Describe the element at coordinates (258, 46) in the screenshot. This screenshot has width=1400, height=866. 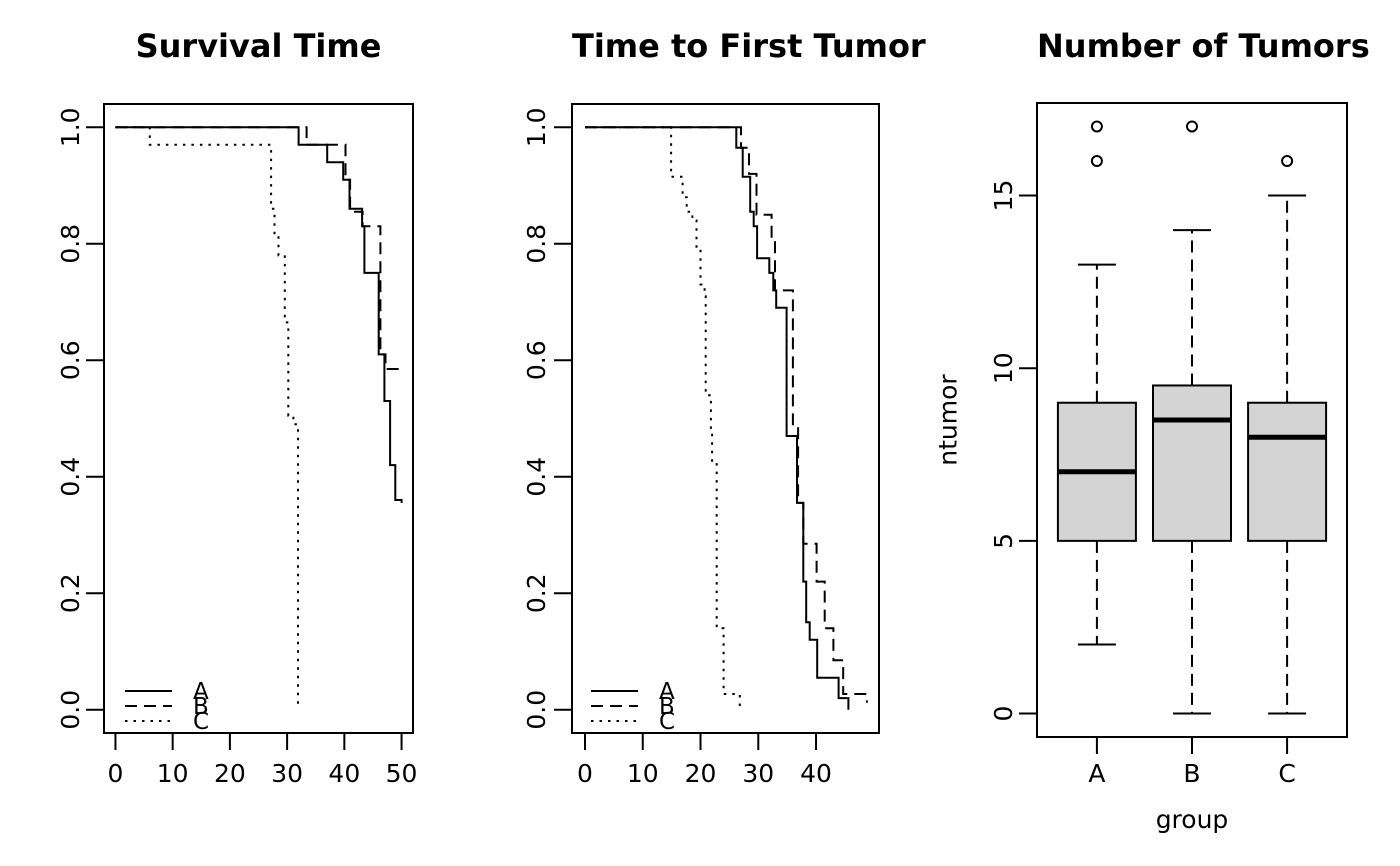
I see `panel-title-survival-time: Survival Time` at that location.